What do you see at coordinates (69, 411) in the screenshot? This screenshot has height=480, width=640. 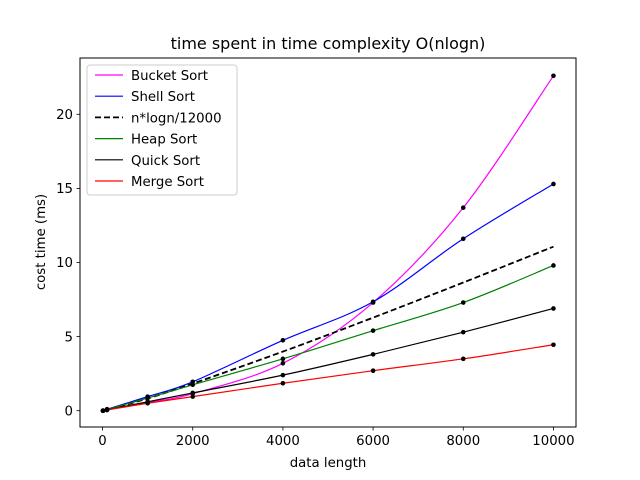 I see `y-tick-label: 0` at bounding box center [69, 411].